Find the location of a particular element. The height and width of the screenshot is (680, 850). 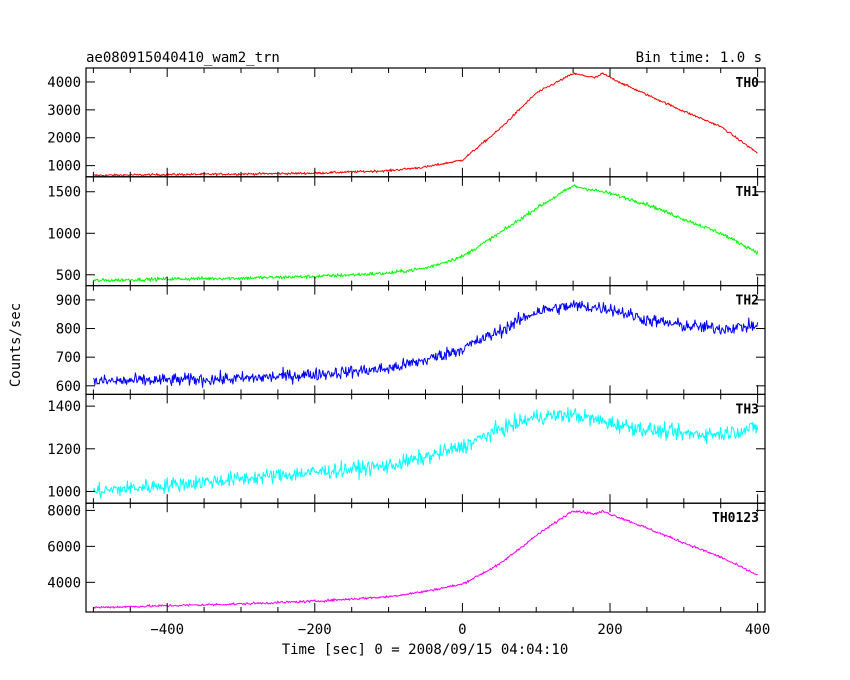

y-tick-label: 3000 is located at coordinates (64, 111).